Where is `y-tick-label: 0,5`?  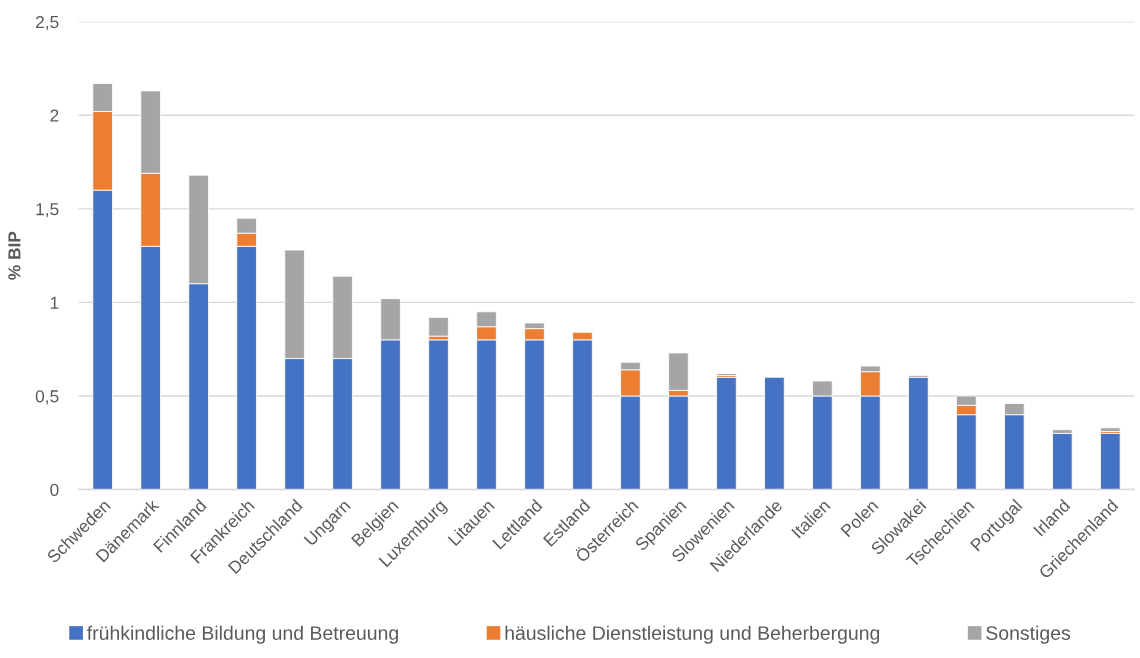
y-tick-label: 0,5 is located at coordinates (47, 397).